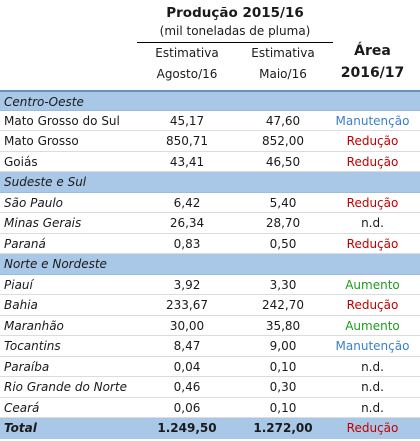 This screenshot has height=441, width=420. Describe the element at coordinates (65, 387) in the screenshot. I see `state-name: Rio Grande do Norte` at that location.